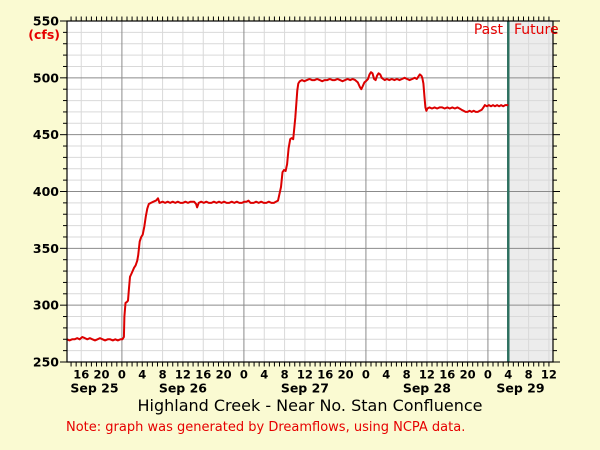 The image size is (600, 450). I want to click on x-day-label: Sep 29, so click(520, 388).